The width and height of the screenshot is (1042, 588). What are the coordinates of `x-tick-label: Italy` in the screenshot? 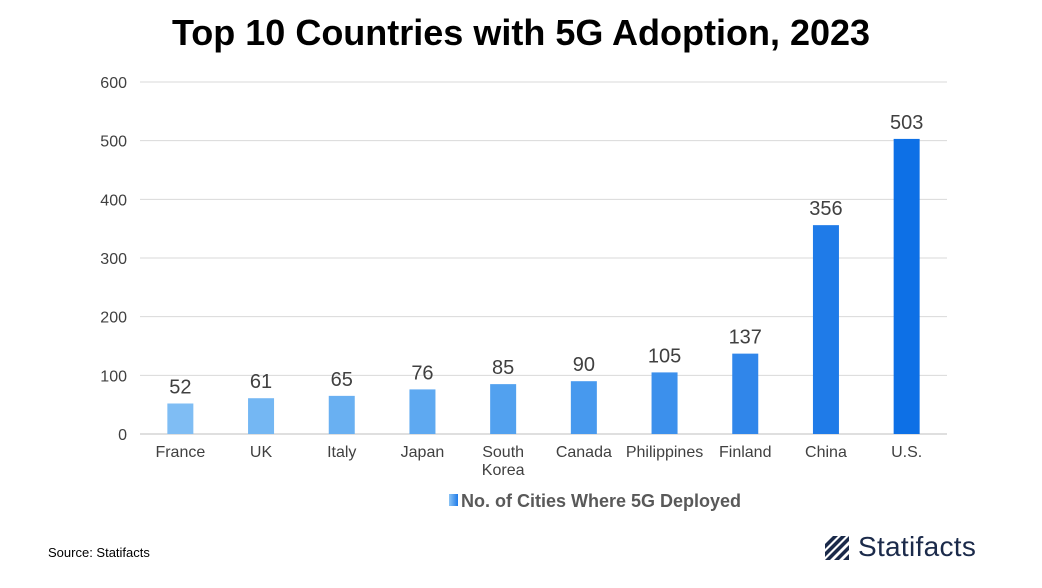 It's located at (341, 452).